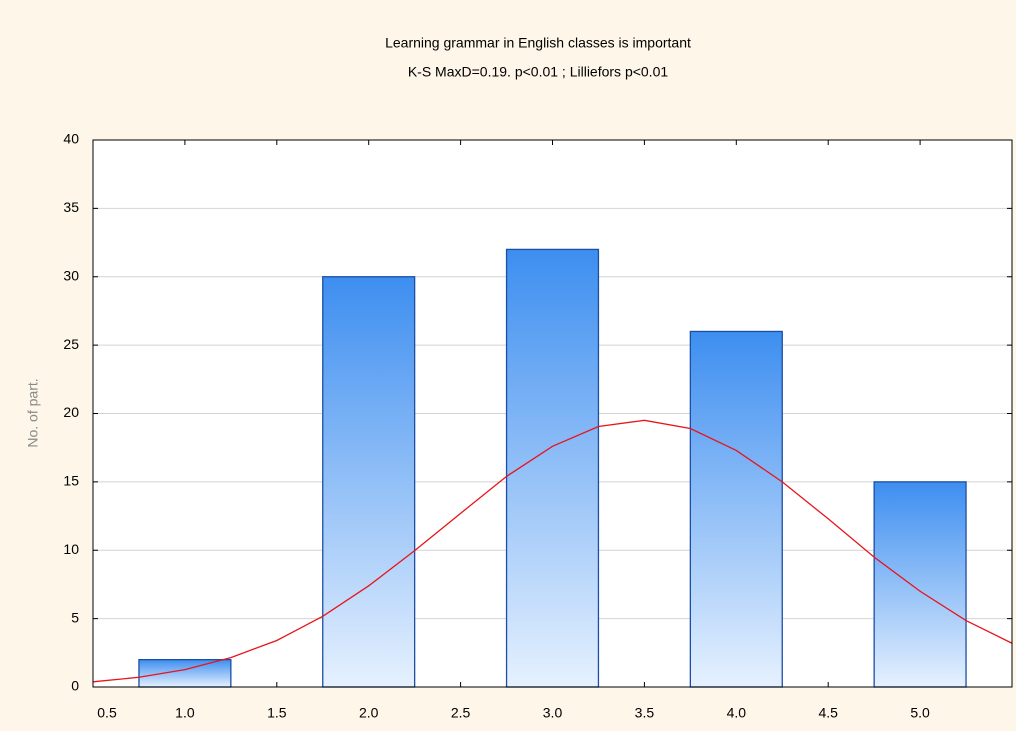 Image resolution: width=1016 pixels, height=731 pixels. What do you see at coordinates (71, 549) in the screenshot?
I see `y-tick-label: 10` at bounding box center [71, 549].